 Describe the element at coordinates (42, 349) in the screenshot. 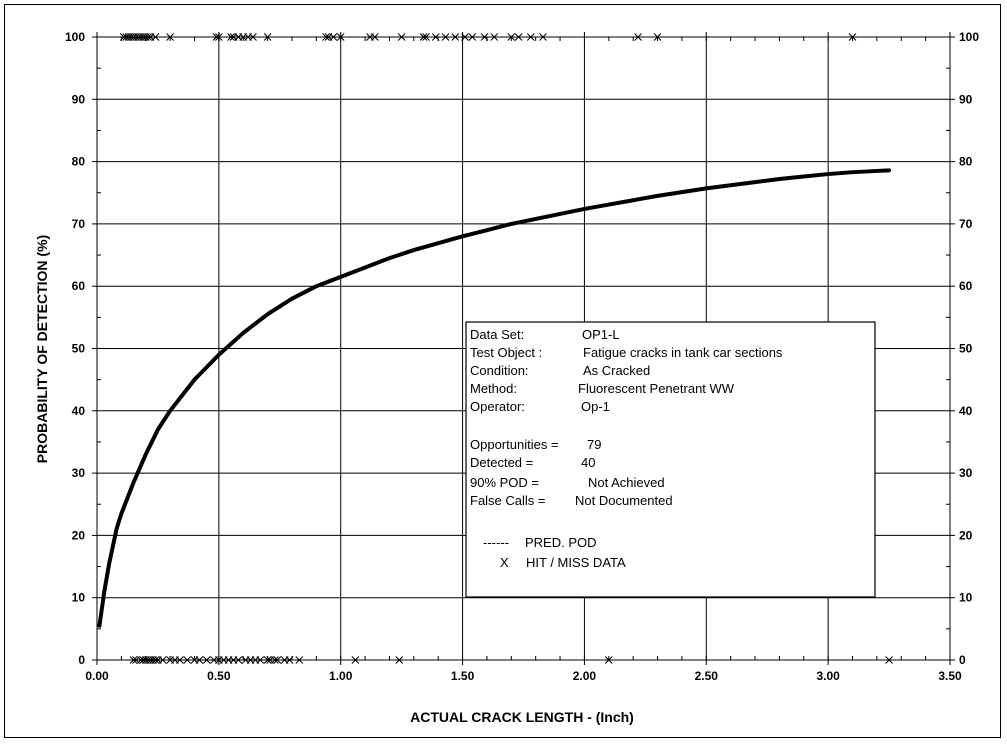

I see `y-axis-title: PROBABILITY OF DETECTION (%)` at that location.